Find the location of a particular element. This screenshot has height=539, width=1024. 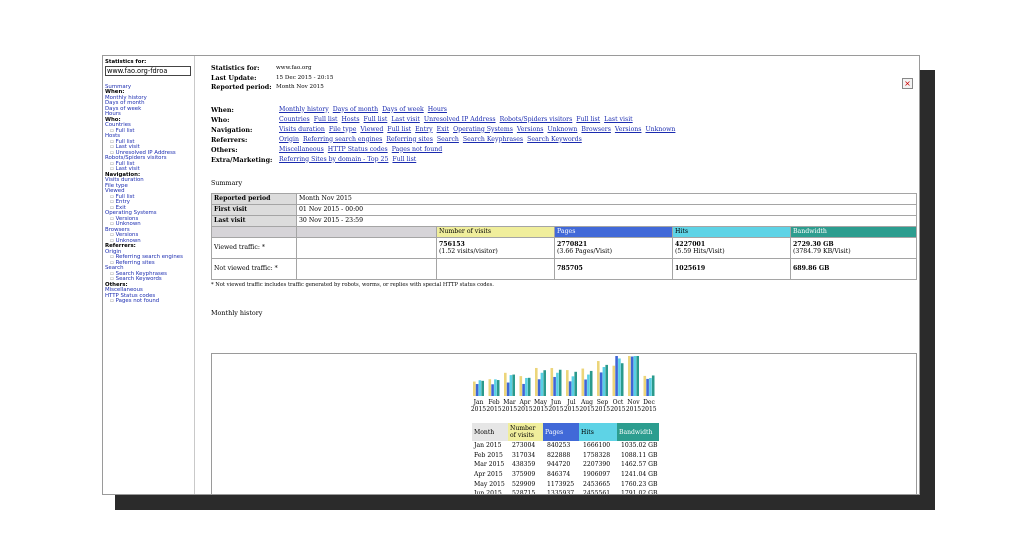

nav-link: Monthly history is located at coordinates (304, 109).